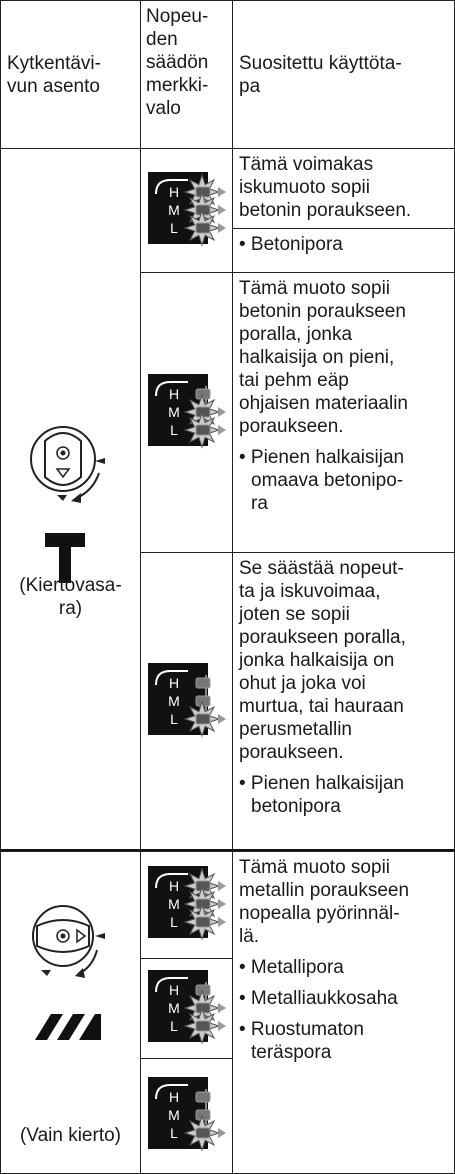 The width and height of the screenshot is (455, 1174). I want to click on text-line: iskumuoto sopii, so click(304, 187).